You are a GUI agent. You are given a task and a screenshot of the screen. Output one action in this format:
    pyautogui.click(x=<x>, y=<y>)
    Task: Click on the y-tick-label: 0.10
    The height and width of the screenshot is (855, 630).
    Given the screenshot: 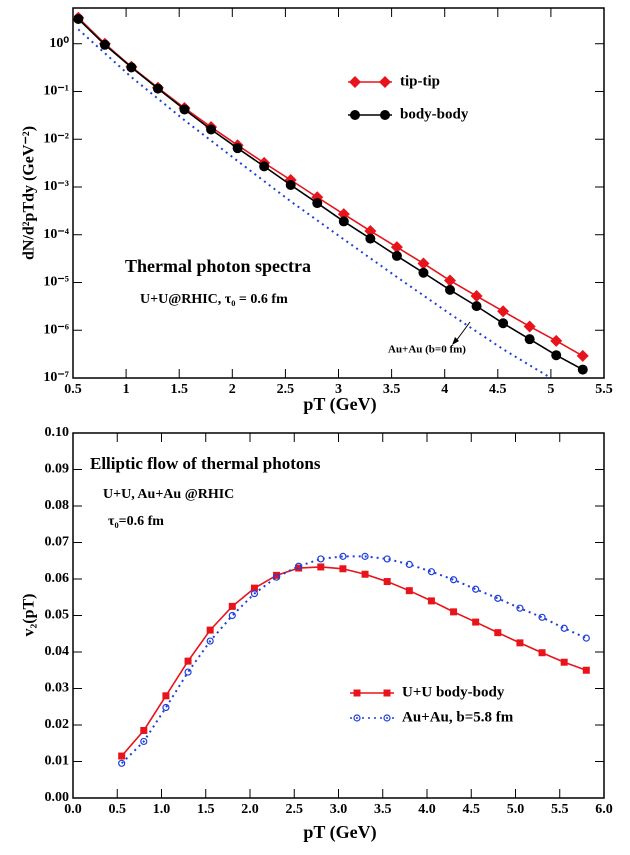 What is the action you would take?
    pyautogui.click(x=57, y=432)
    